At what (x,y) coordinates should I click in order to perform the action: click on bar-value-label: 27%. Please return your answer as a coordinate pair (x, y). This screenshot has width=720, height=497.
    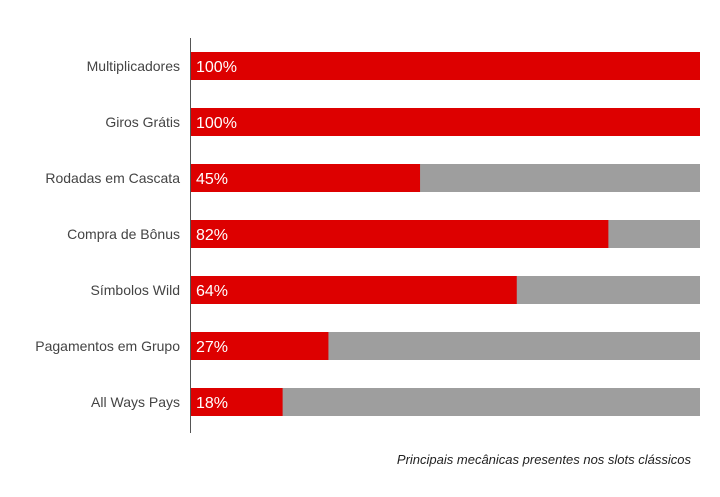
    Looking at the image, I should click on (212, 347).